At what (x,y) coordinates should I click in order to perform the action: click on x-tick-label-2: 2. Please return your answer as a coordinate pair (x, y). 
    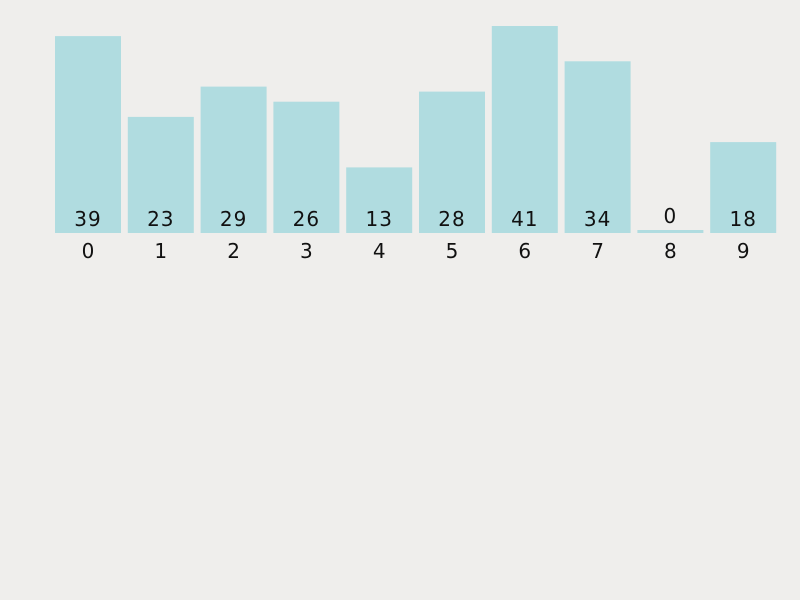
    Looking at the image, I should click on (233, 251).